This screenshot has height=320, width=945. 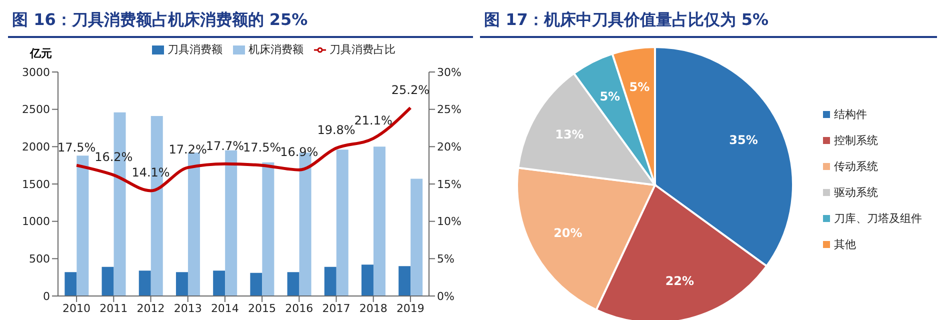 I want to click on y-axis-title: 亿元, so click(x=41, y=53).